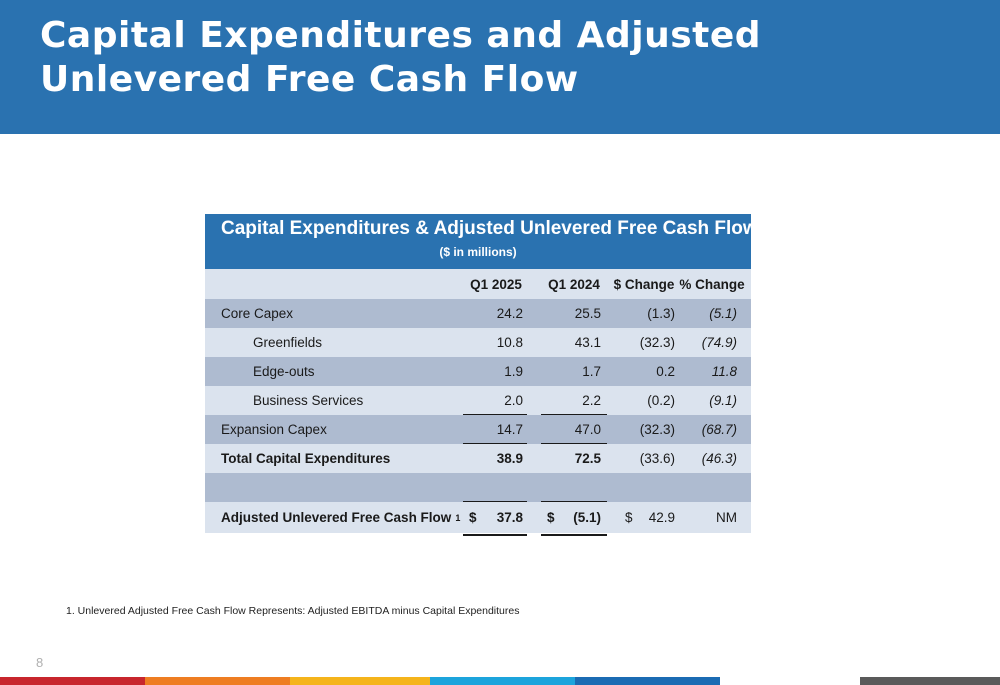 The image size is (1000, 685). Describe the element at coordinates (587, 342) in the screenshot. I see `cell-q1-2024: 43.1` at that location.